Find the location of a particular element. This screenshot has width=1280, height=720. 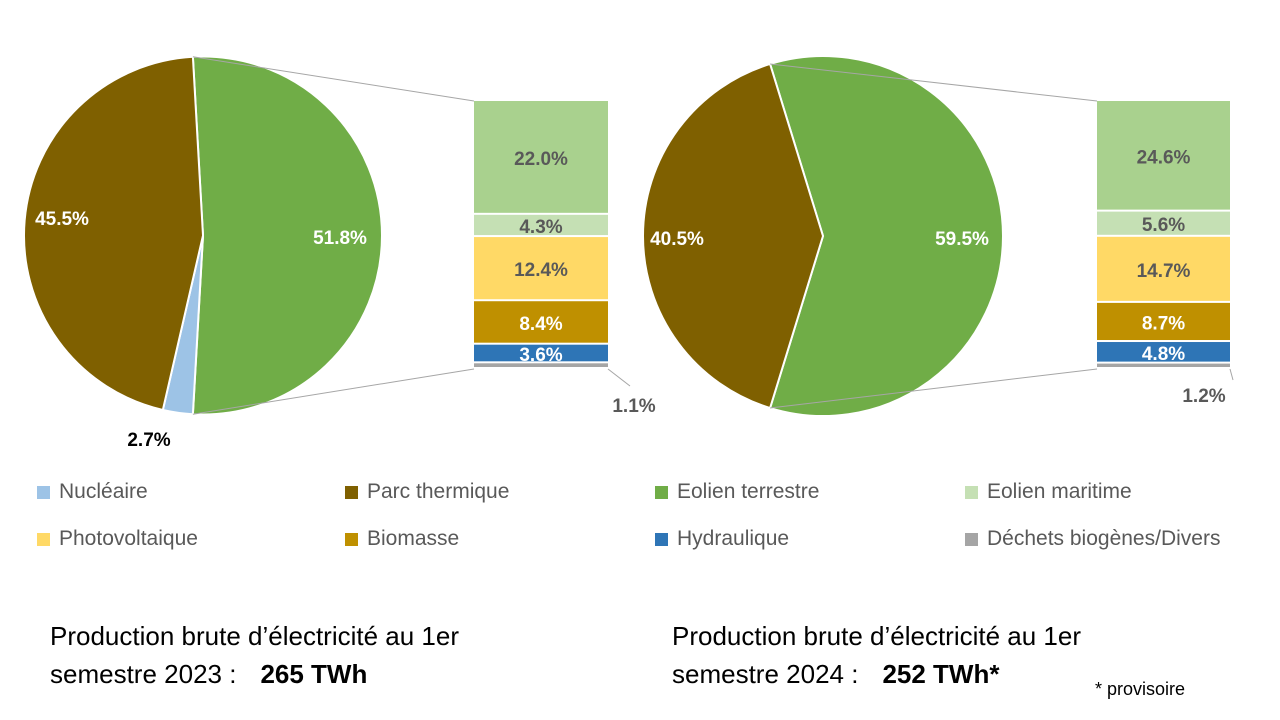

legend-label: Nucléaire is located at coordinates (103, 491).